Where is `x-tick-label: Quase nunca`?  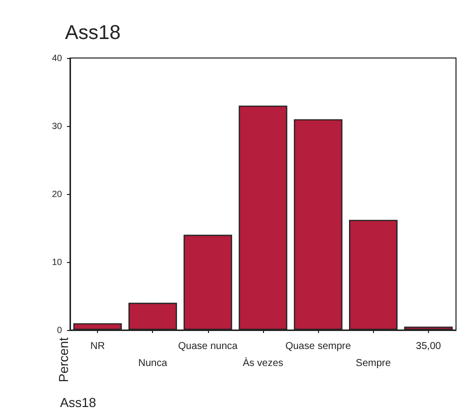
x-tick-label: Quase nunca is located at coordinates (208, 346).